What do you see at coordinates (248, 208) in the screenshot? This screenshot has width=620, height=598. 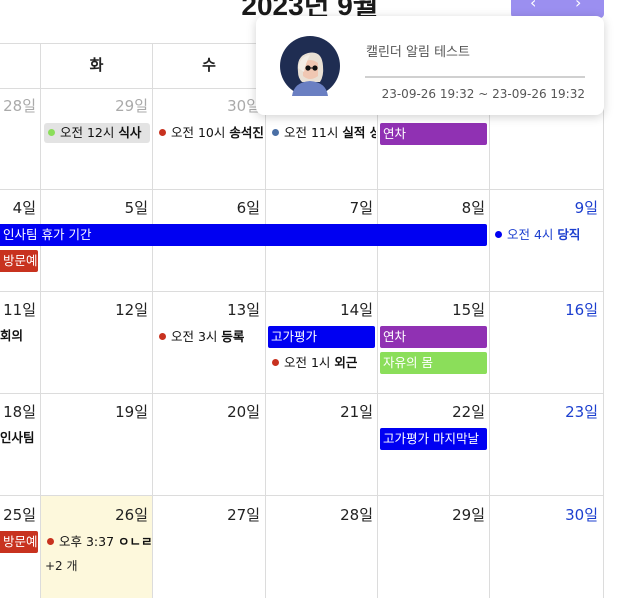 I see `day-number: 6일` at bounding box center [248, 208].